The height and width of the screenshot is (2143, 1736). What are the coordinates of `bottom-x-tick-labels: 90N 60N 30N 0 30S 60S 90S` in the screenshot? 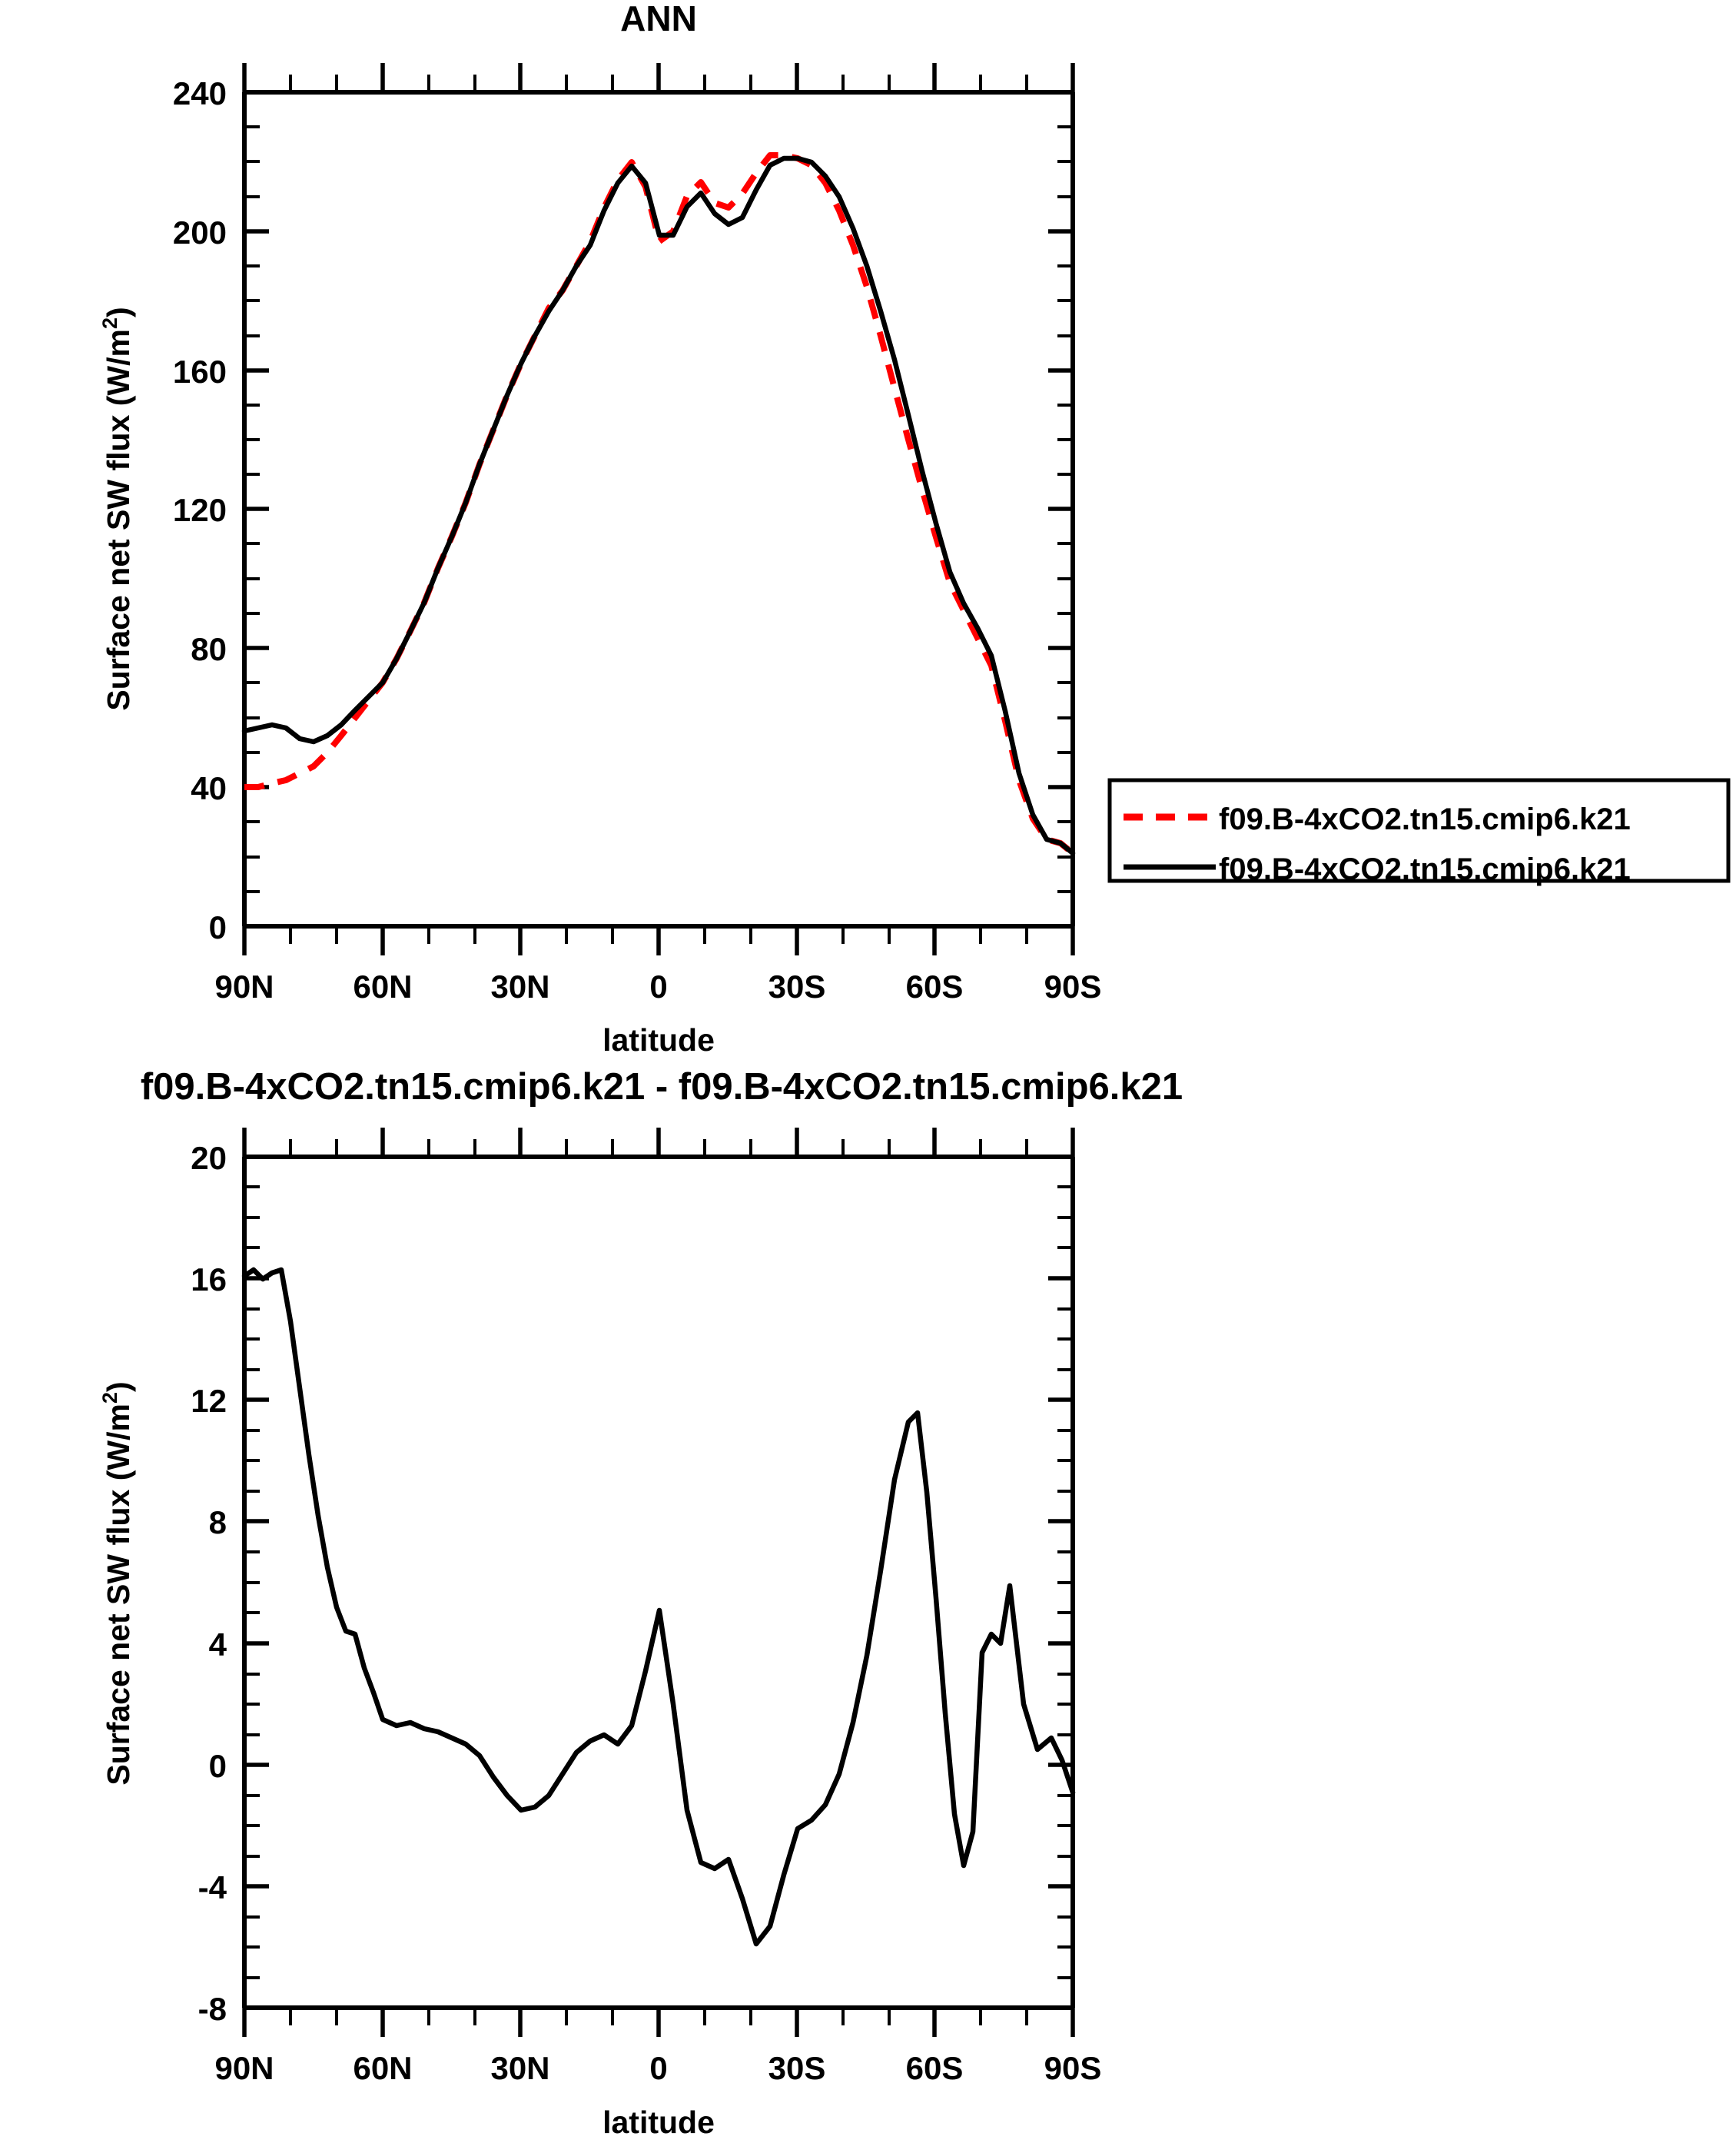 It's located at (657, 2068).